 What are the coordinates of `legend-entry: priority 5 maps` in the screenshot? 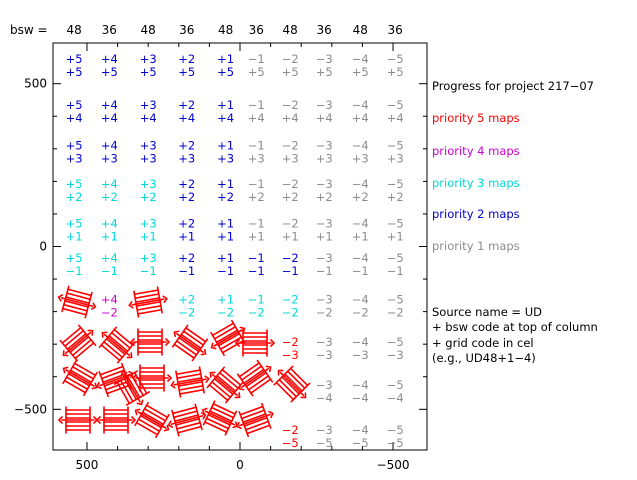 It's located at (476, 118).